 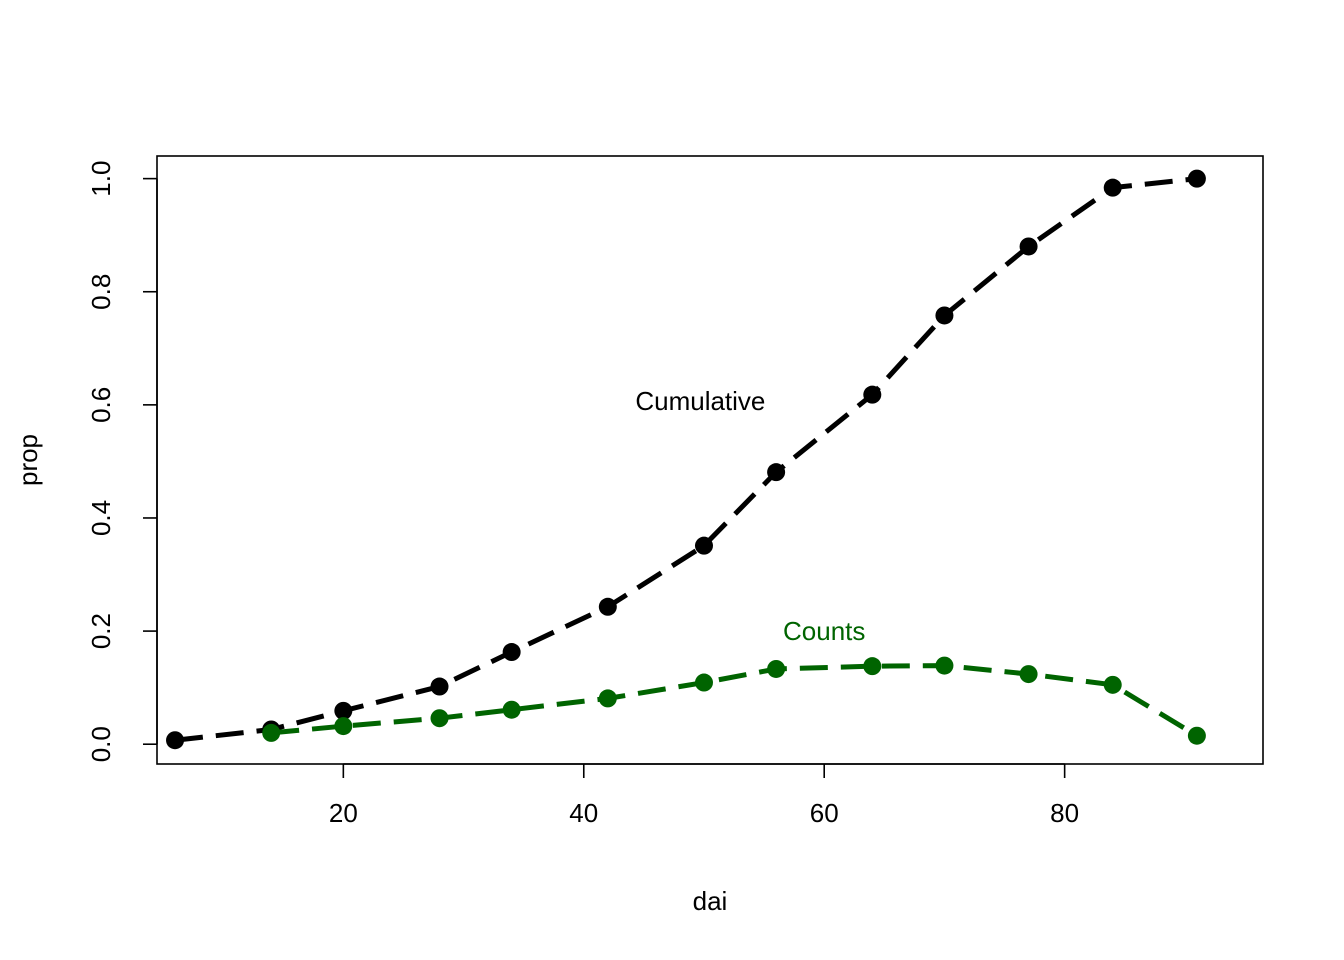 What do you see at coordinates (343, 813) in the screenshot?
I see `x-tick-label: 20` at bounding box center [343, 813].